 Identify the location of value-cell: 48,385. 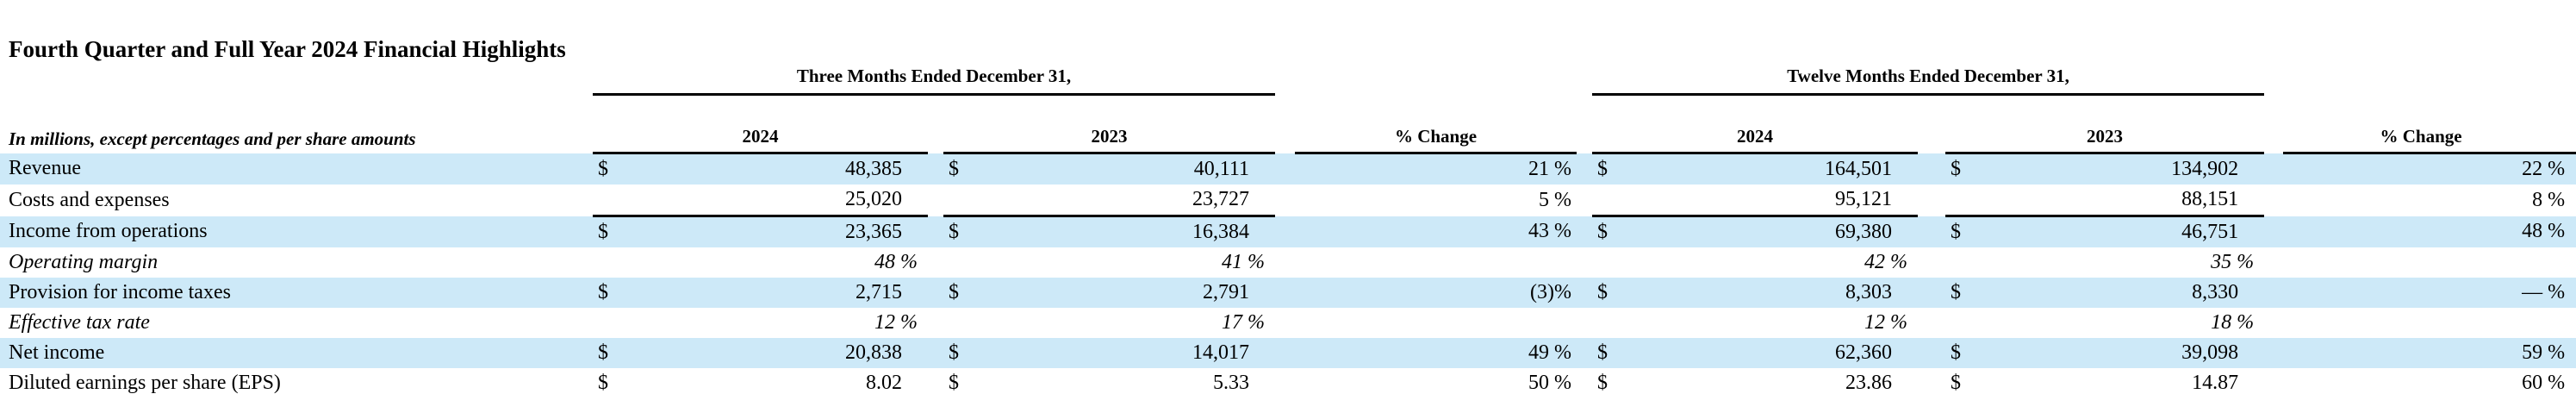
(874, 169).